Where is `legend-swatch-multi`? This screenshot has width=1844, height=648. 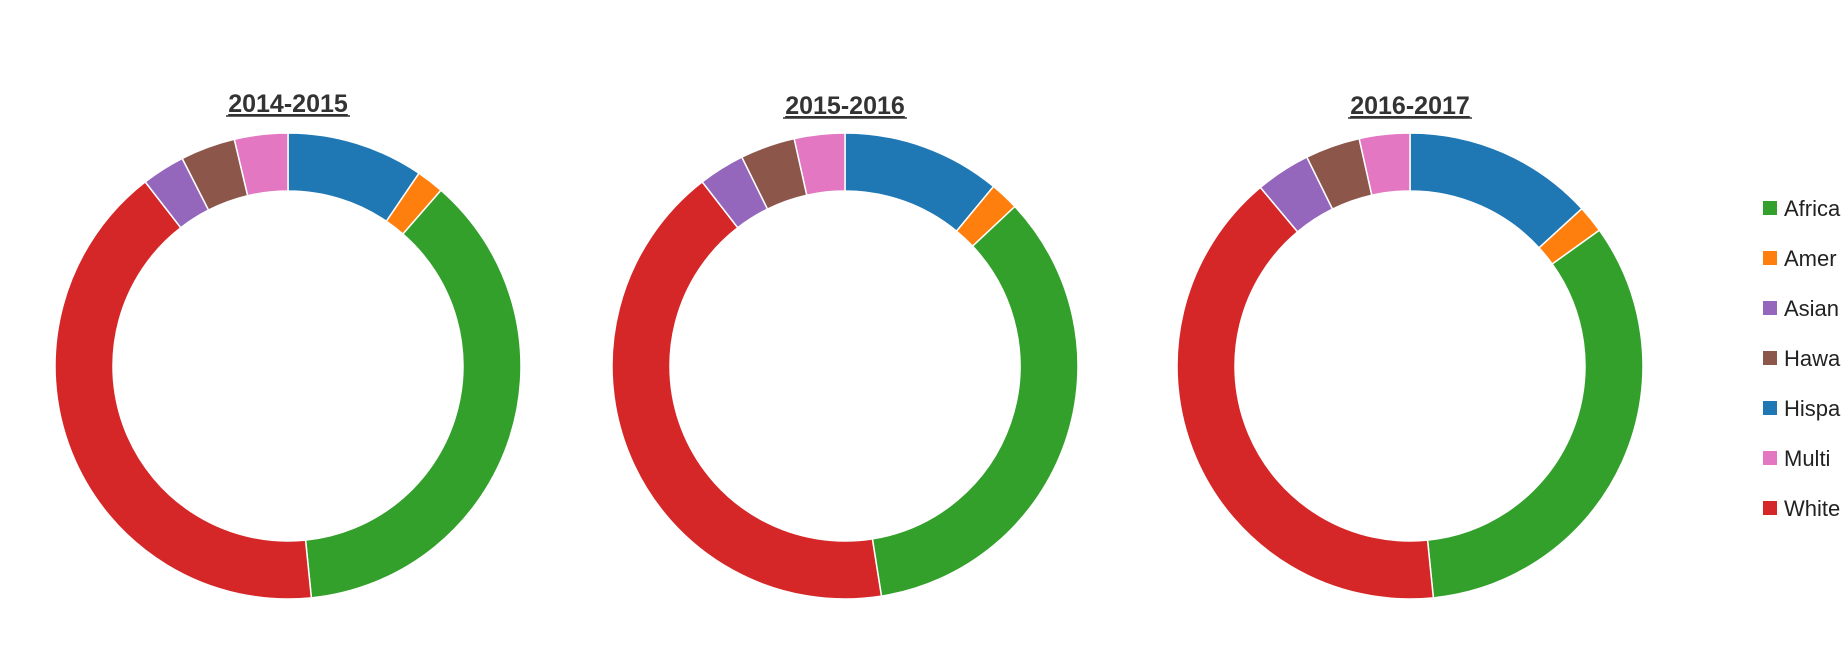 legend-swatch-multi is located at coordinates (1770, 458).